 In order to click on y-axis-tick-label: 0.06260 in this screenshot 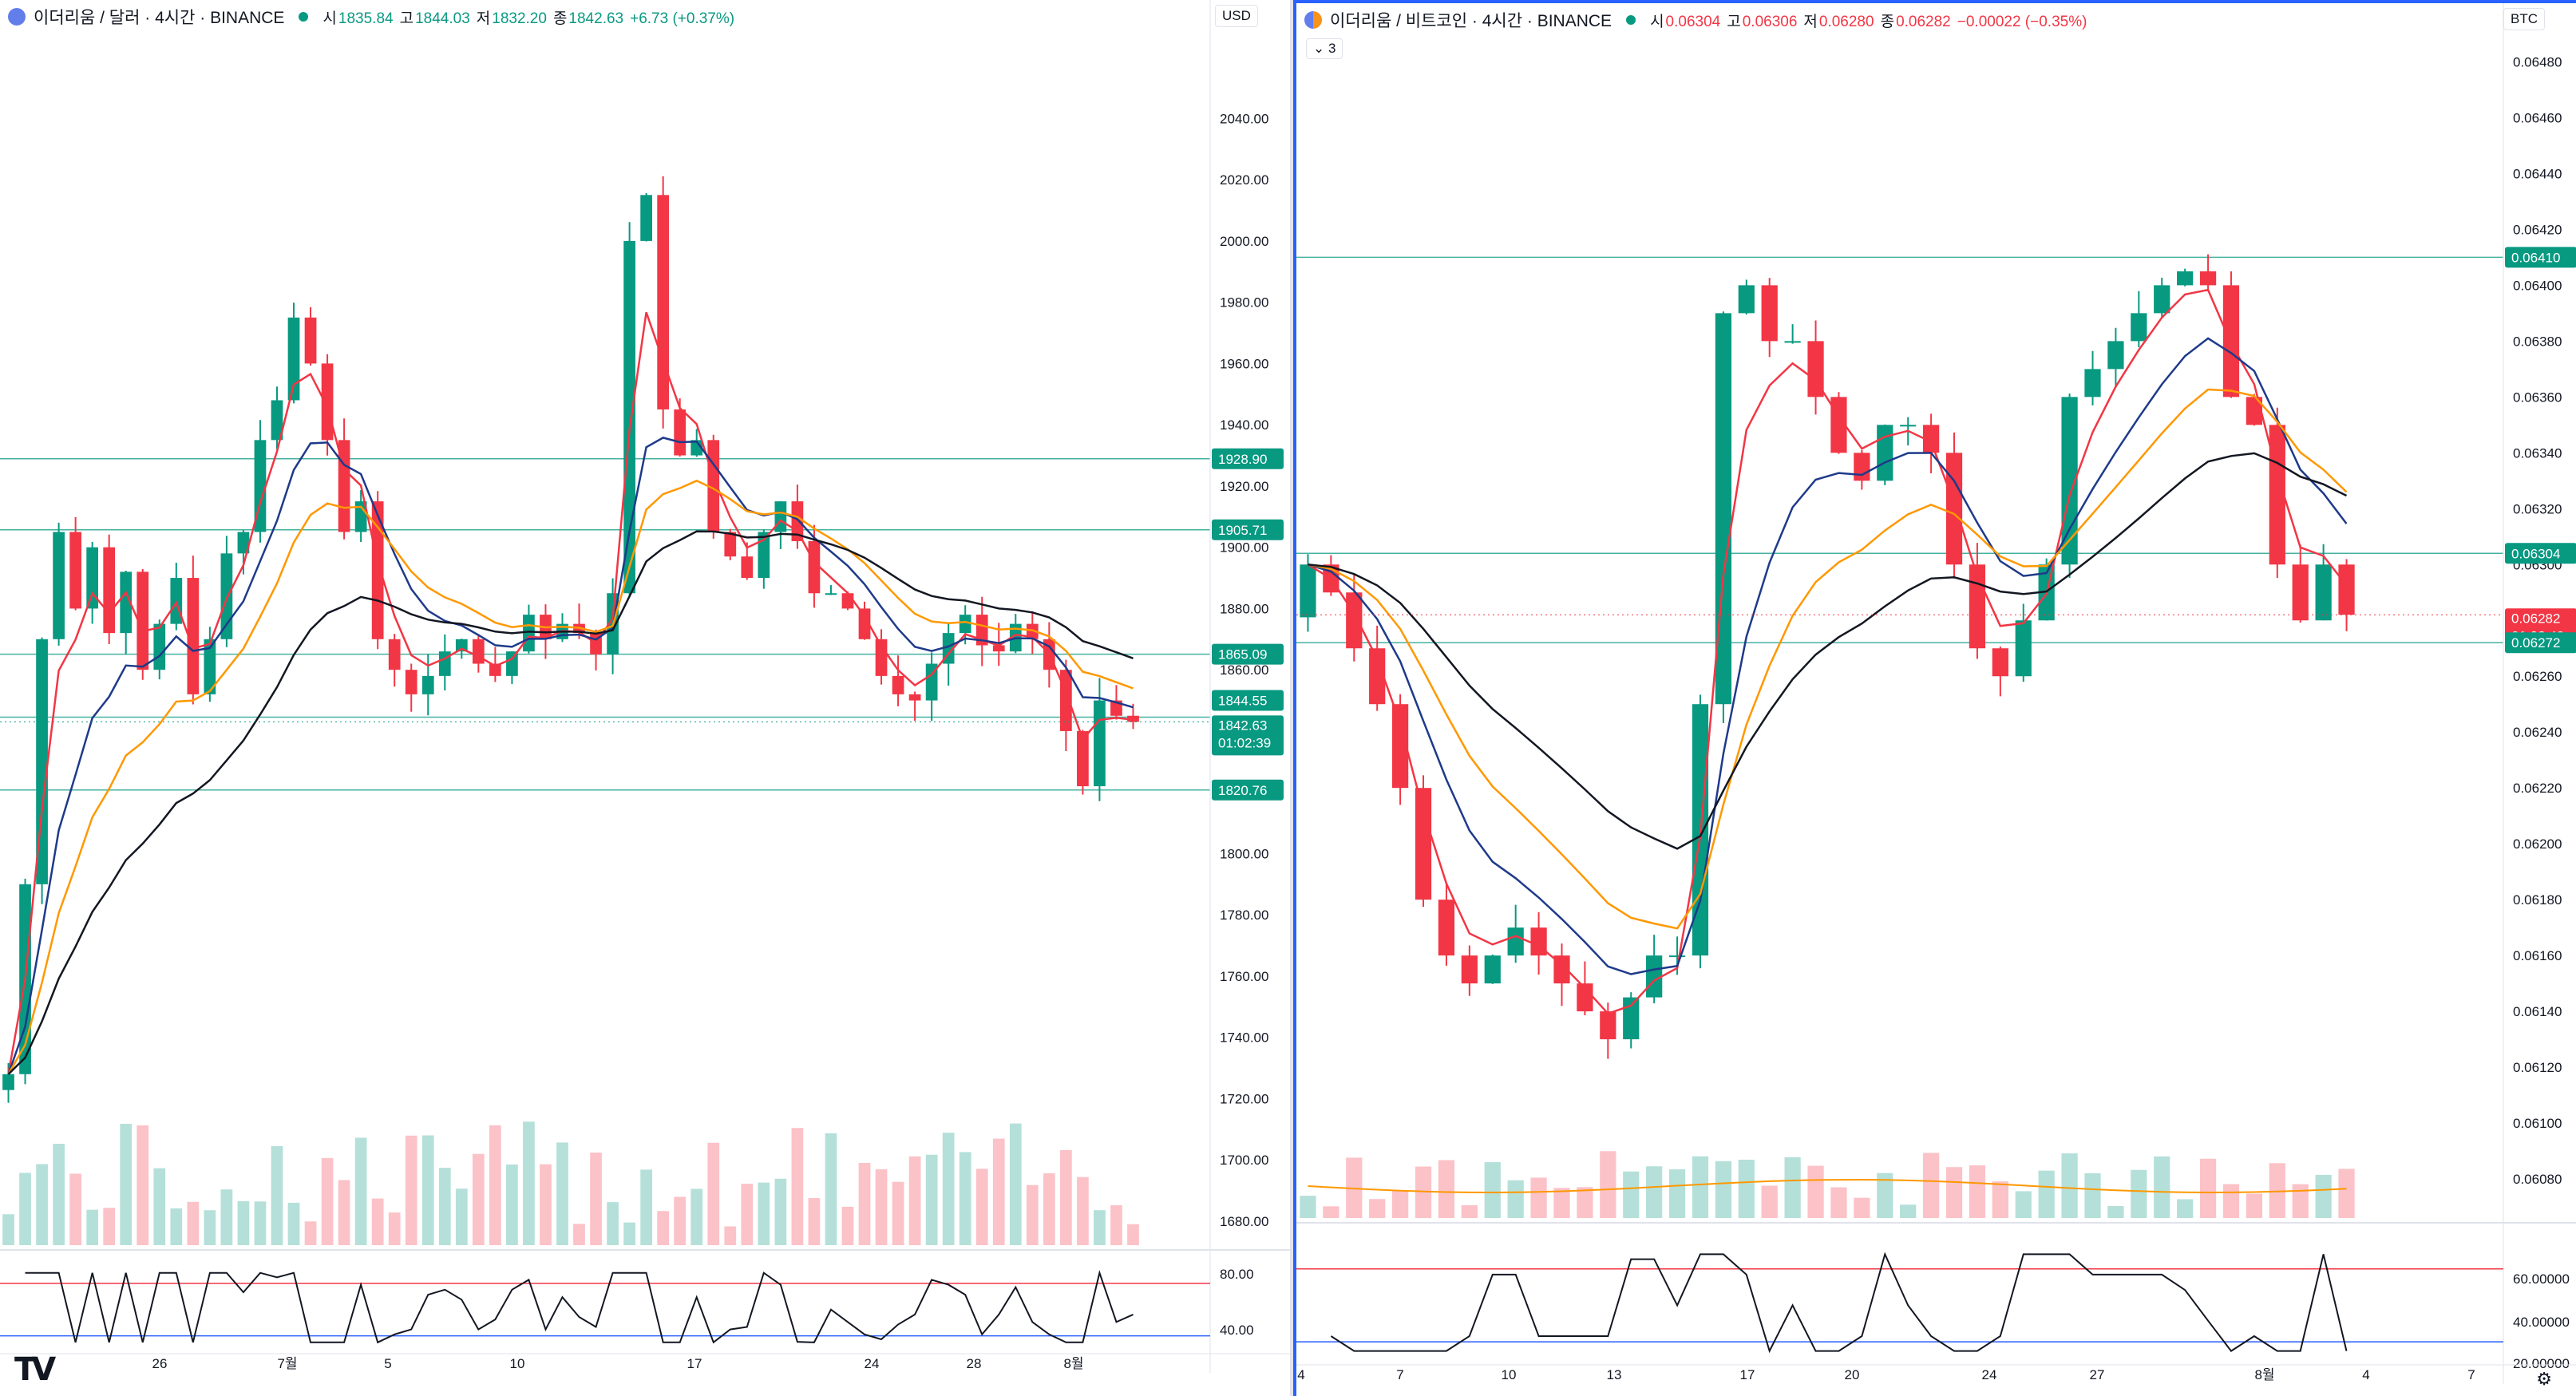, I will do `click(2538, 676)`.